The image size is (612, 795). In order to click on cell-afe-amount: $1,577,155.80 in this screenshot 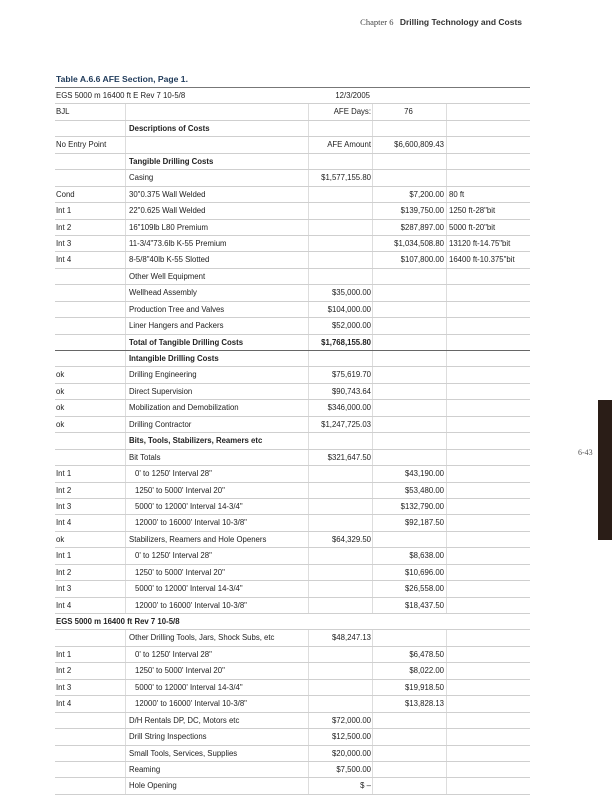, I will do `click(339, 178)`.